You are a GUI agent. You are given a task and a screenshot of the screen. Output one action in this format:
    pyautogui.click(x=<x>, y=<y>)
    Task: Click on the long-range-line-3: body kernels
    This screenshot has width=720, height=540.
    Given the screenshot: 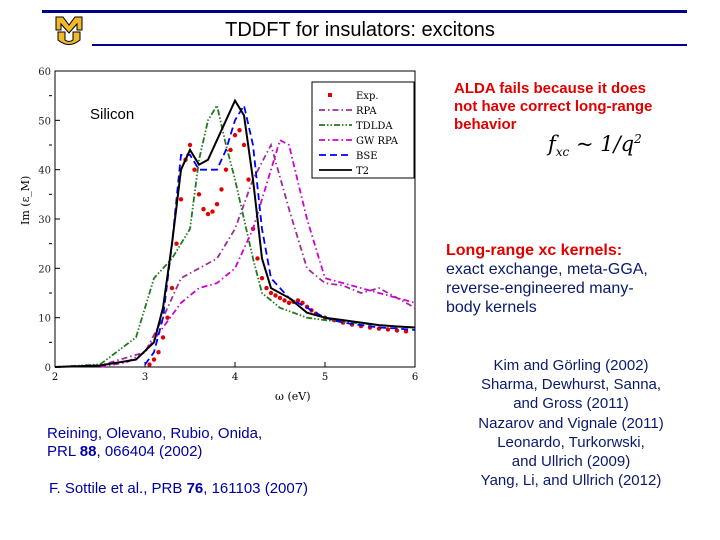 What is the action you would take?
    pyautogui.click(x=491, y=307)
    